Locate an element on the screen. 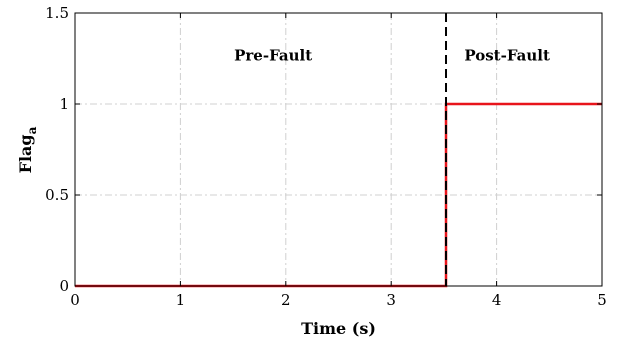 This screenshot has width=617, height=340. annotation-layer: Pre-Fault Post-Fault is located at coordinates (392, 55).